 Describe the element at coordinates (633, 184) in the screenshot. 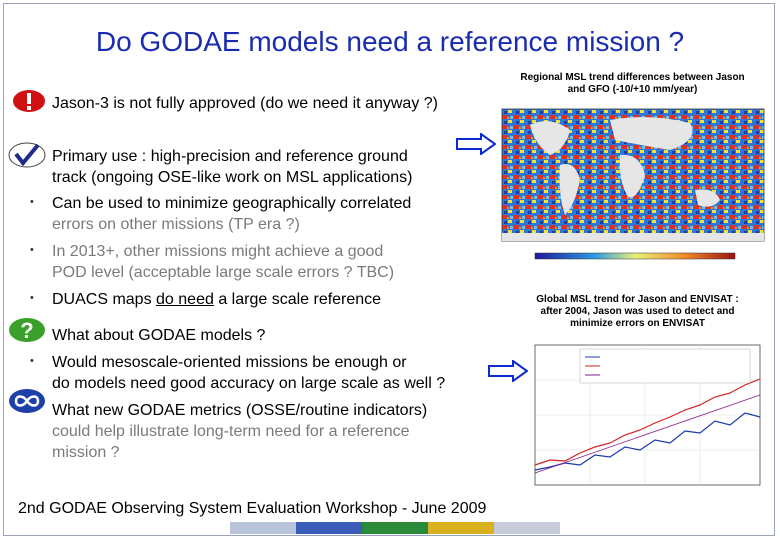

I see `msl-trend-map` at that location.